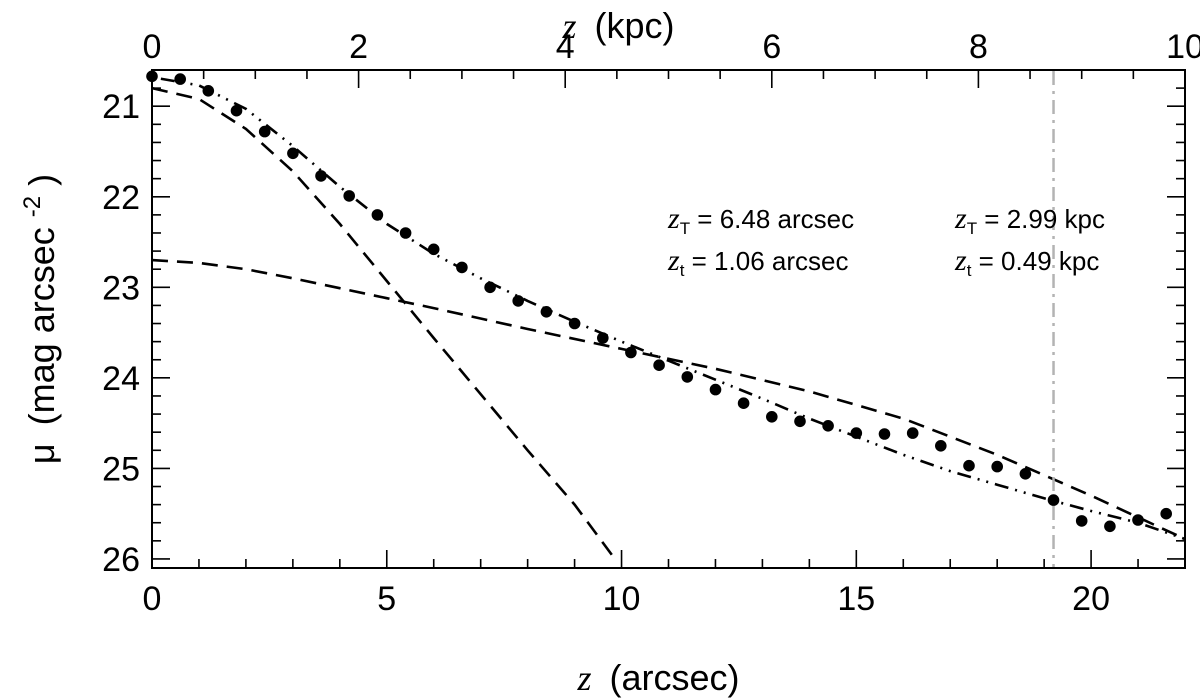 The height and width of the screenshot is (699, 1200). What do you see at coordinates (1041, 219) in the screenshot?
I see `annotation-text: = 2.99 kpc` at bounding box center [1041, 219].